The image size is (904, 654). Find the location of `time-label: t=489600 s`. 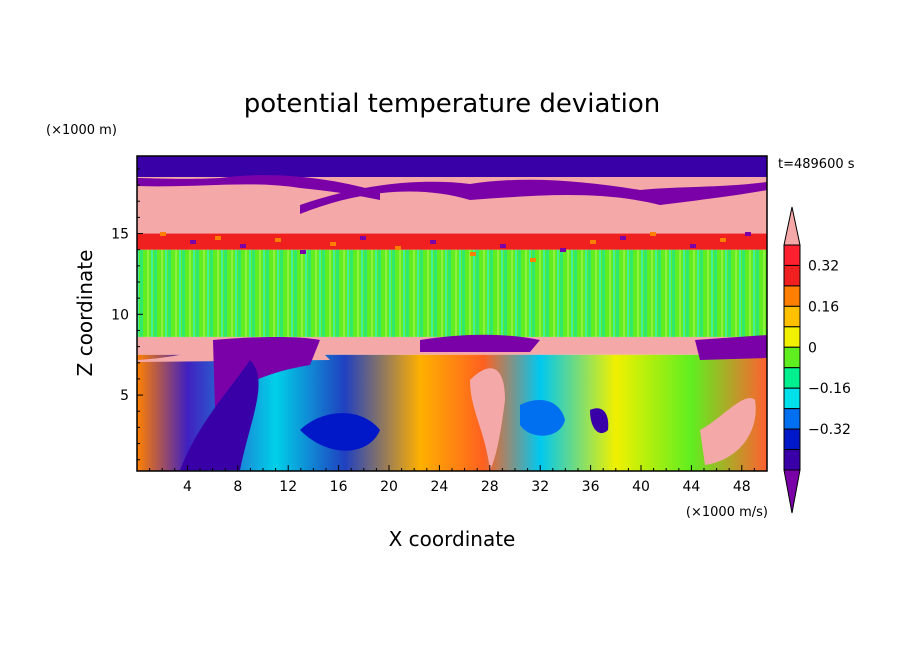

time-label: t=489600 s is located at coordinates (816, 164).